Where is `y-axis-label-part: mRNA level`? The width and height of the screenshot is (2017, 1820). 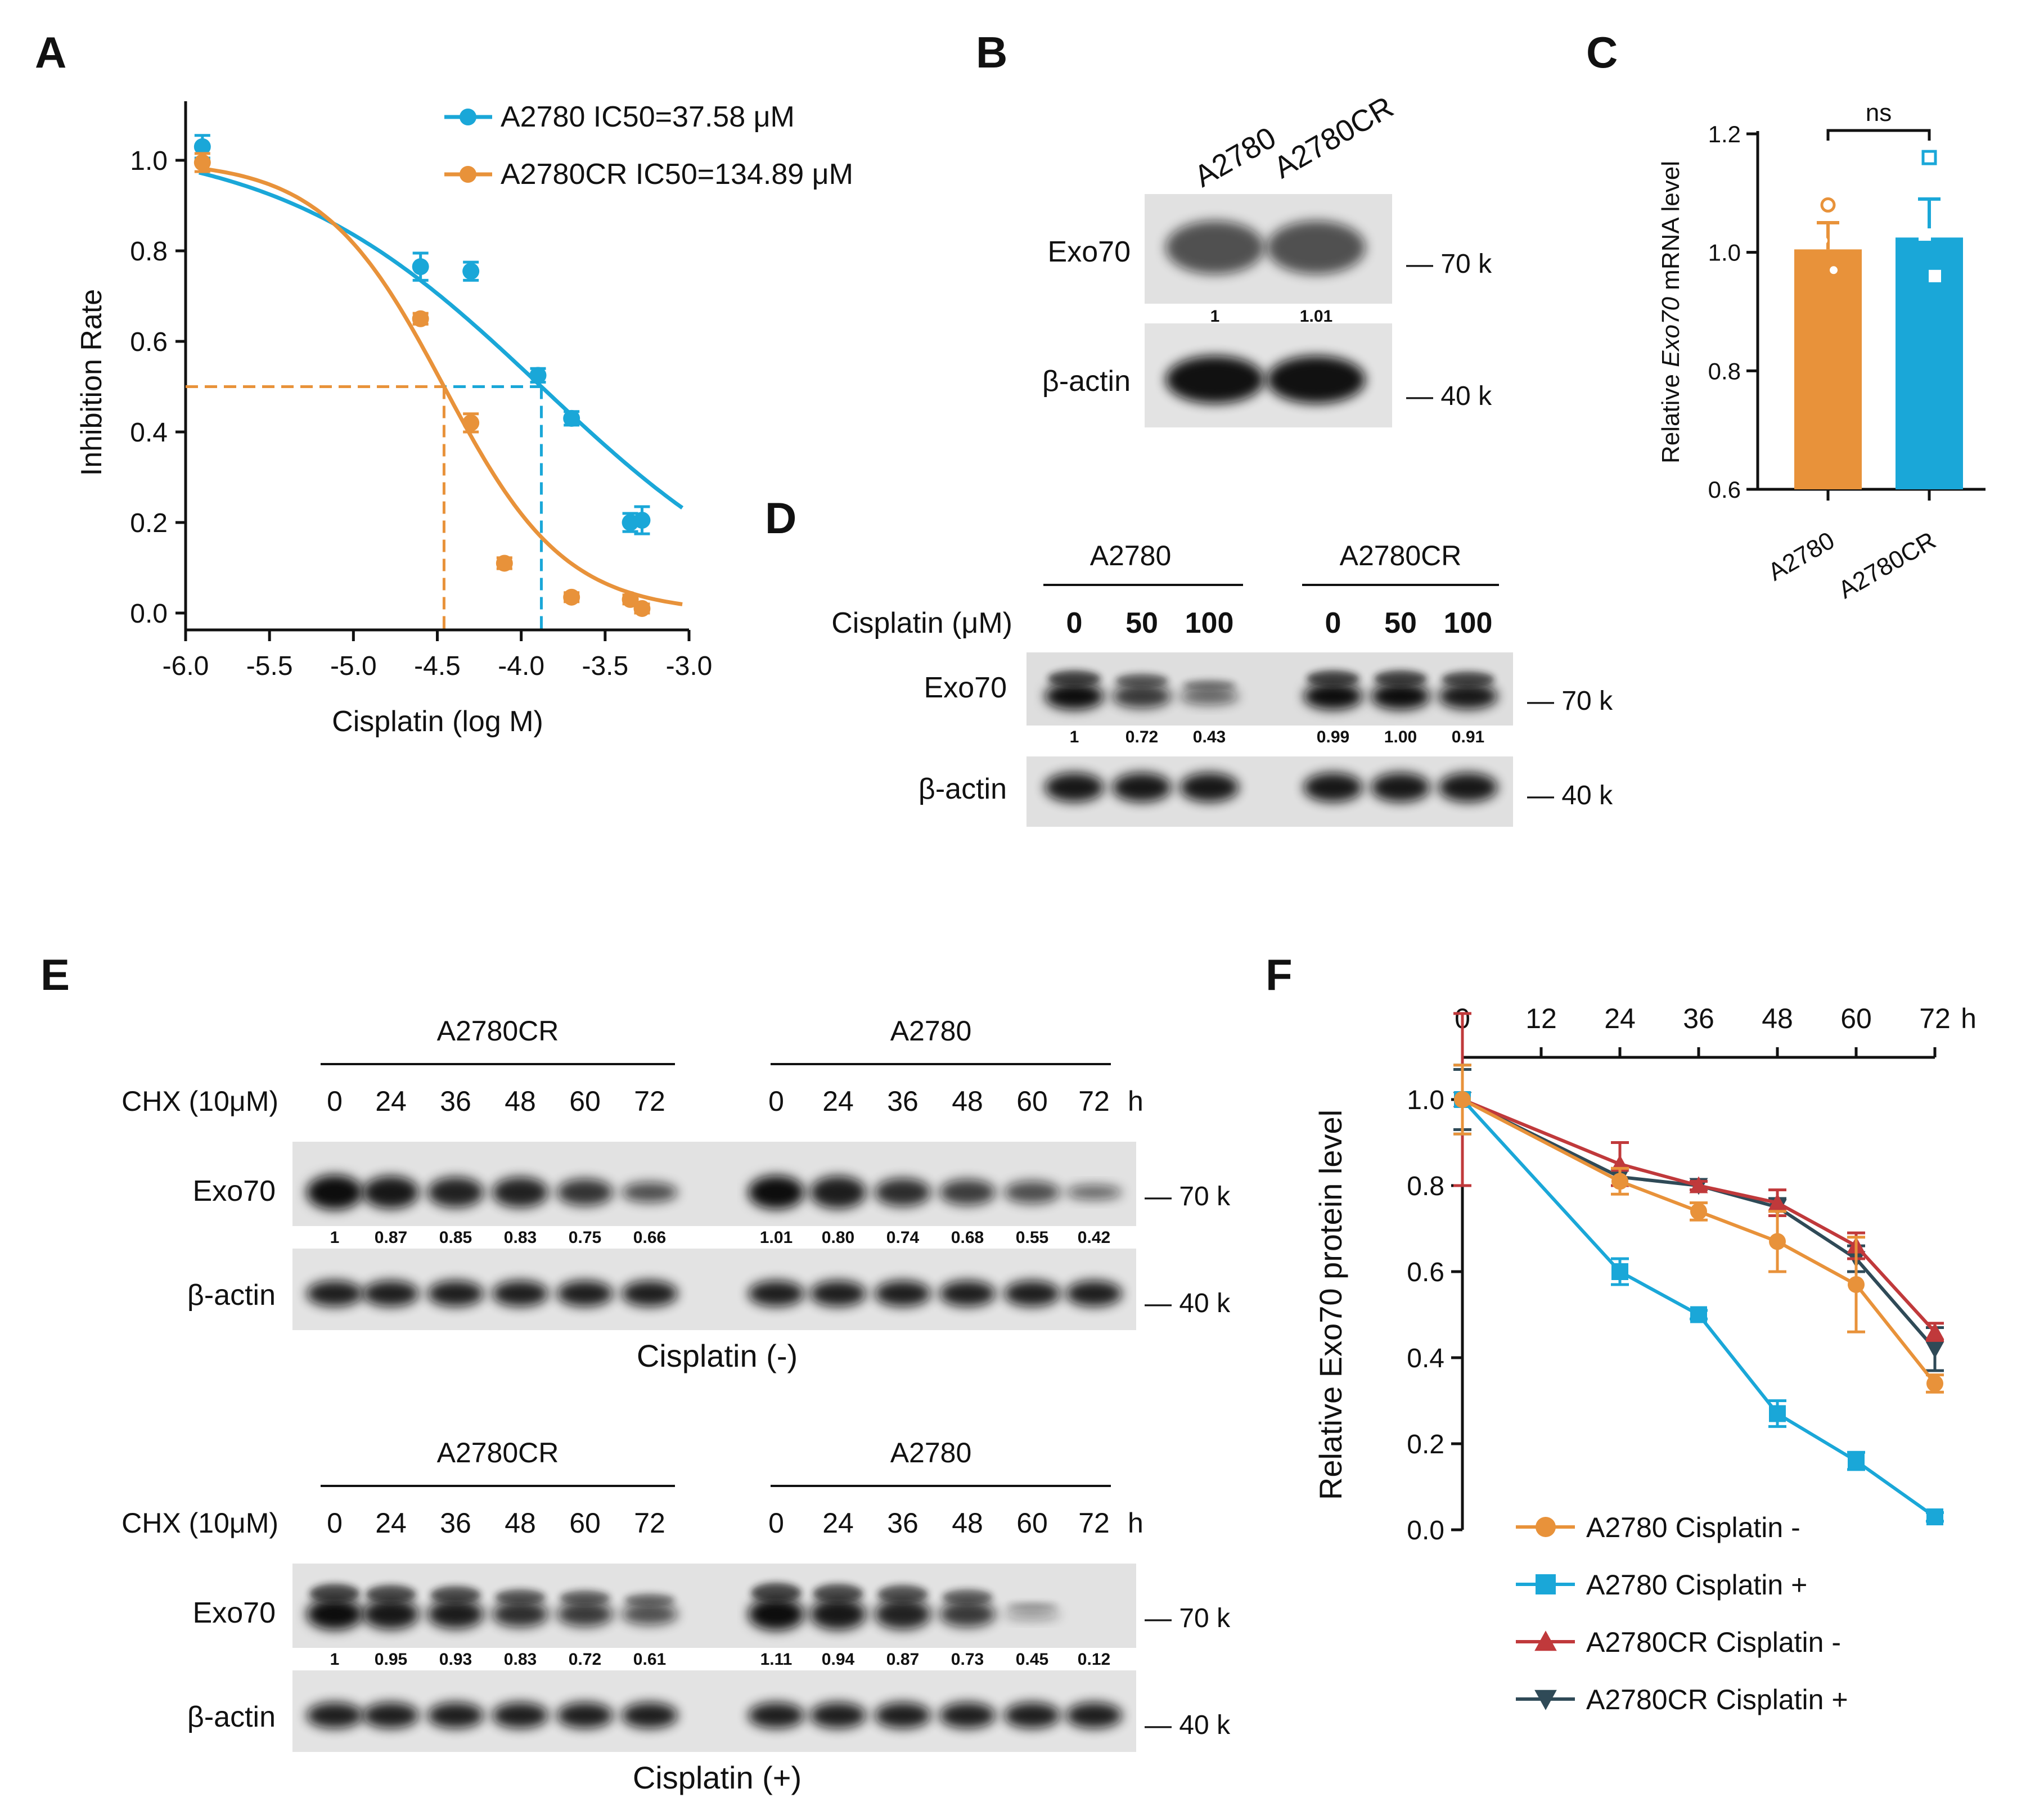 y-axis-label-part: mRNA level is located at coordinates (1671, 229).